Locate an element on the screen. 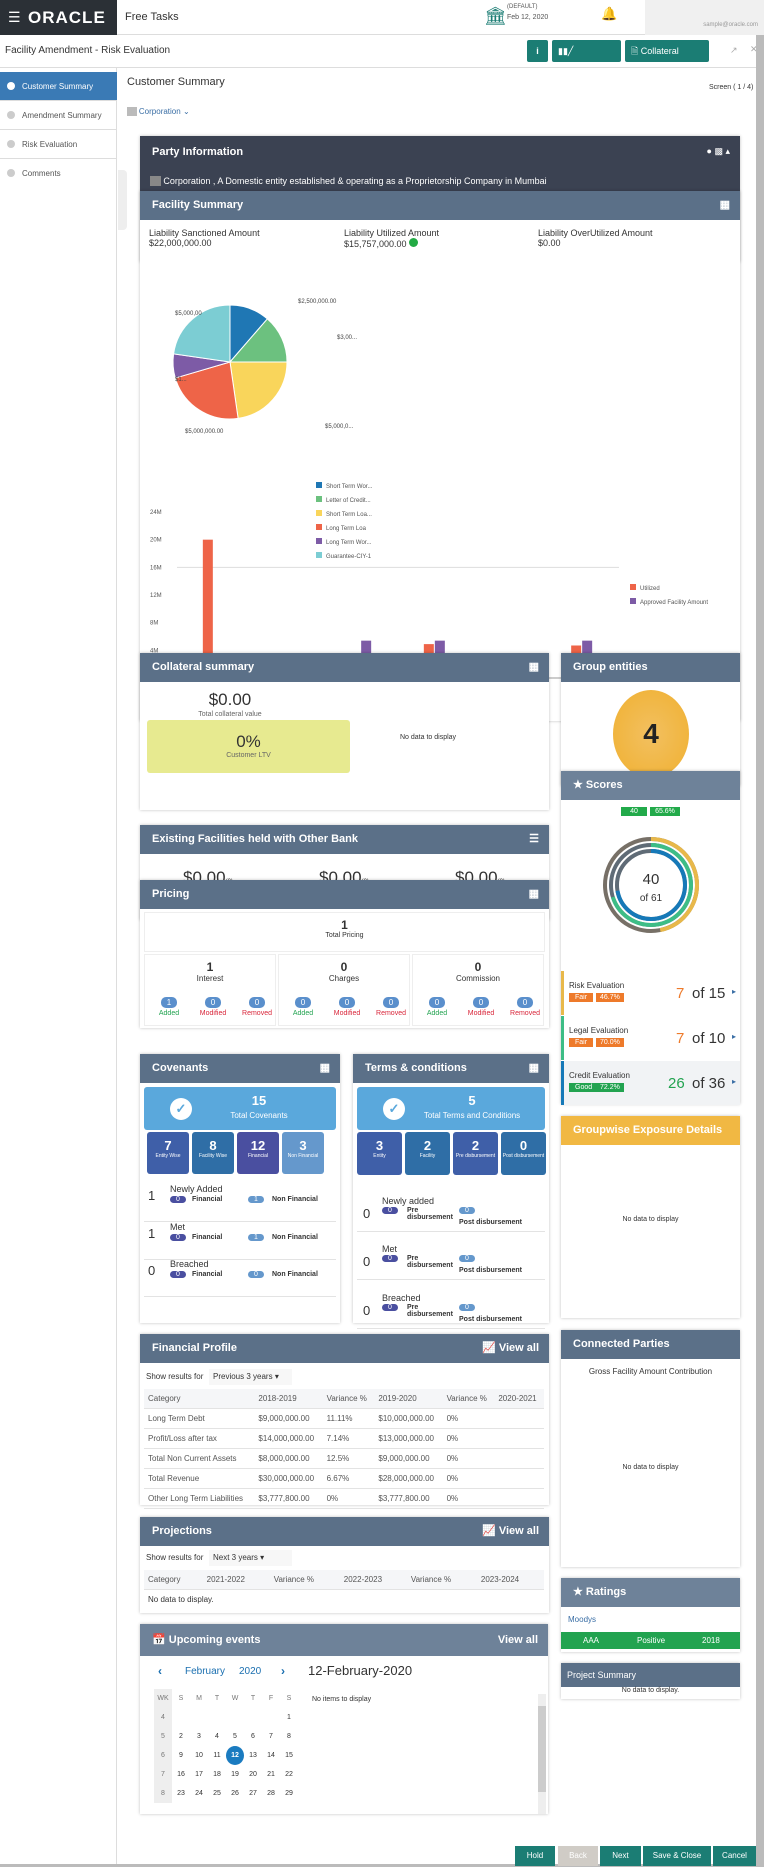 The height and width of the screenshot is (1867, 764). collateral-summary-button: 🗎 Collateral Summary is located at coordinates (667, 59).